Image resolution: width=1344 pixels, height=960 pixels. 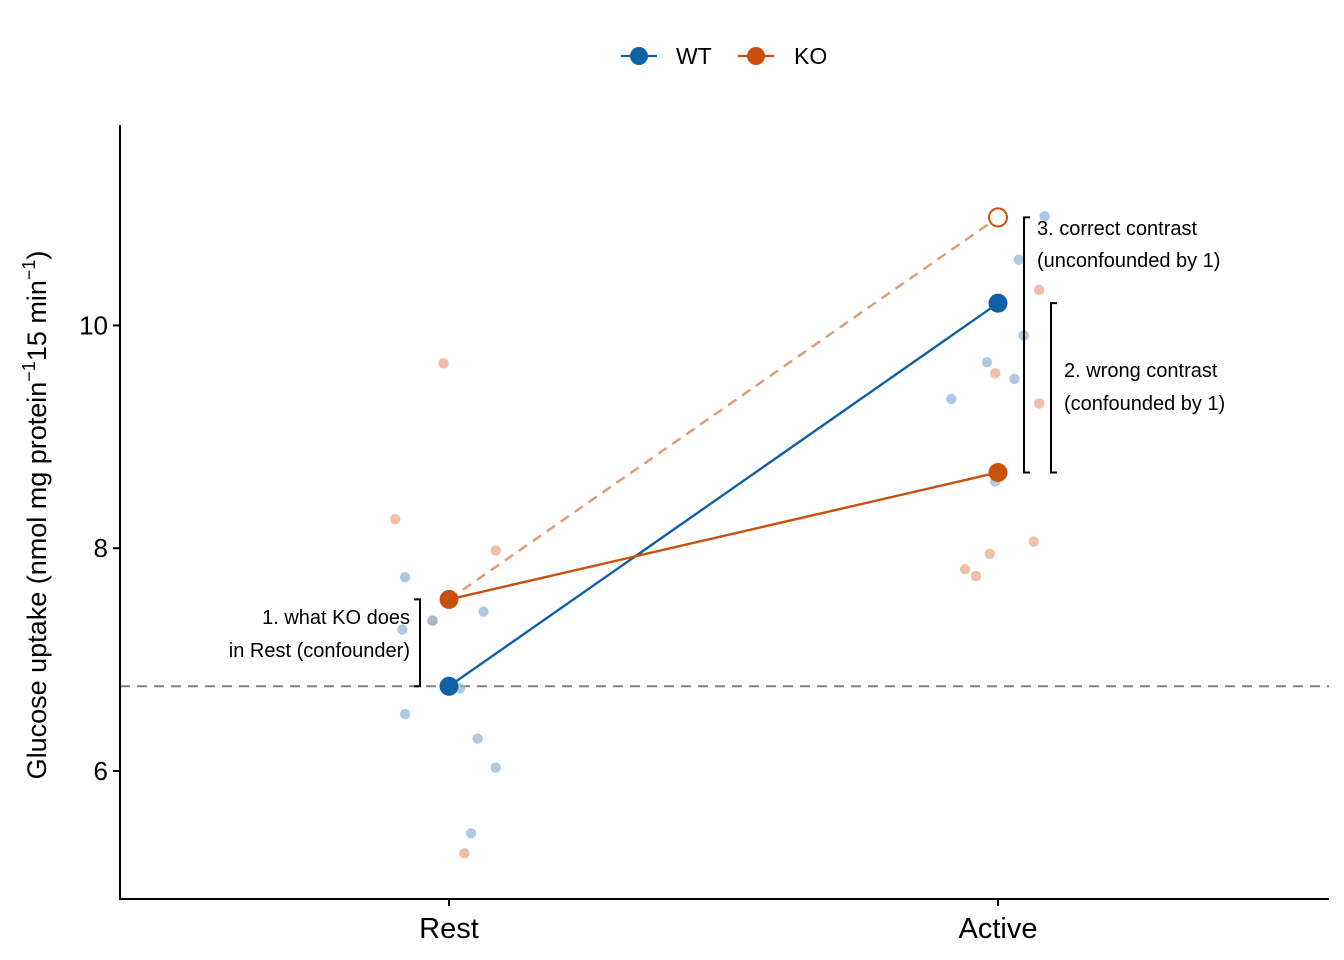 I want to click on annotation-a1-line2: in Rest (confounder), so click(x=319, y=651).